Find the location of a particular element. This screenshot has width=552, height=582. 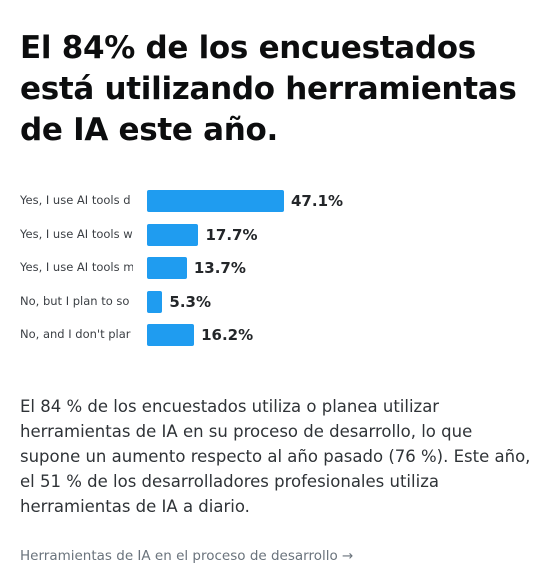

bar-row: Yes, I use AI tools d 47.1% is located at coordinates (276, 200).